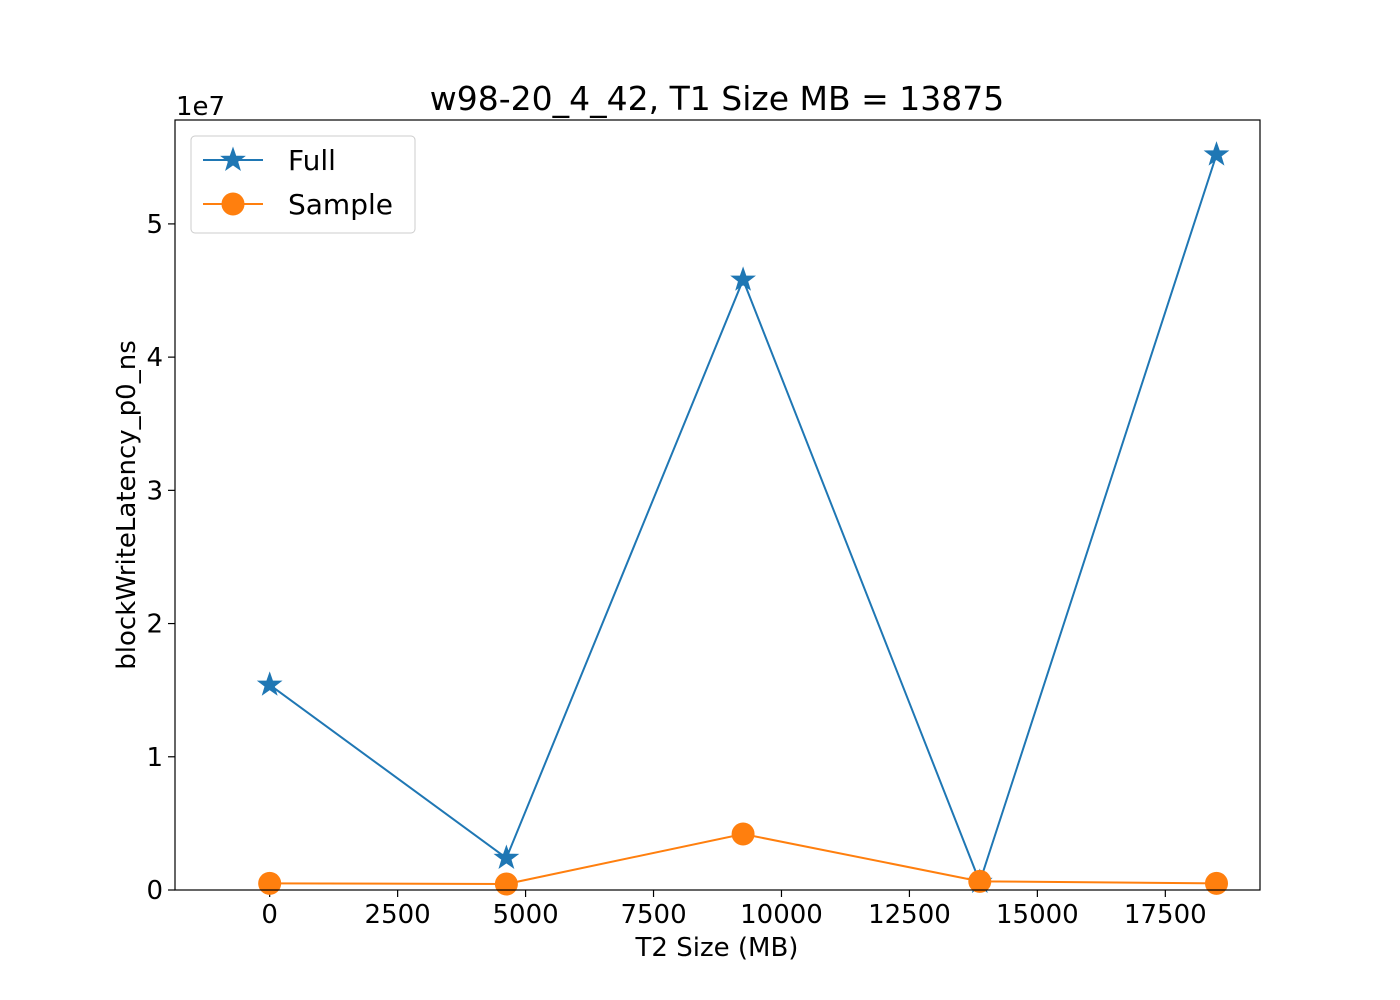  What do you see at coordinates (653, 915) in the screenshot?
I see `x-tick-label-3: 7500` at bounding box center [653, 915].